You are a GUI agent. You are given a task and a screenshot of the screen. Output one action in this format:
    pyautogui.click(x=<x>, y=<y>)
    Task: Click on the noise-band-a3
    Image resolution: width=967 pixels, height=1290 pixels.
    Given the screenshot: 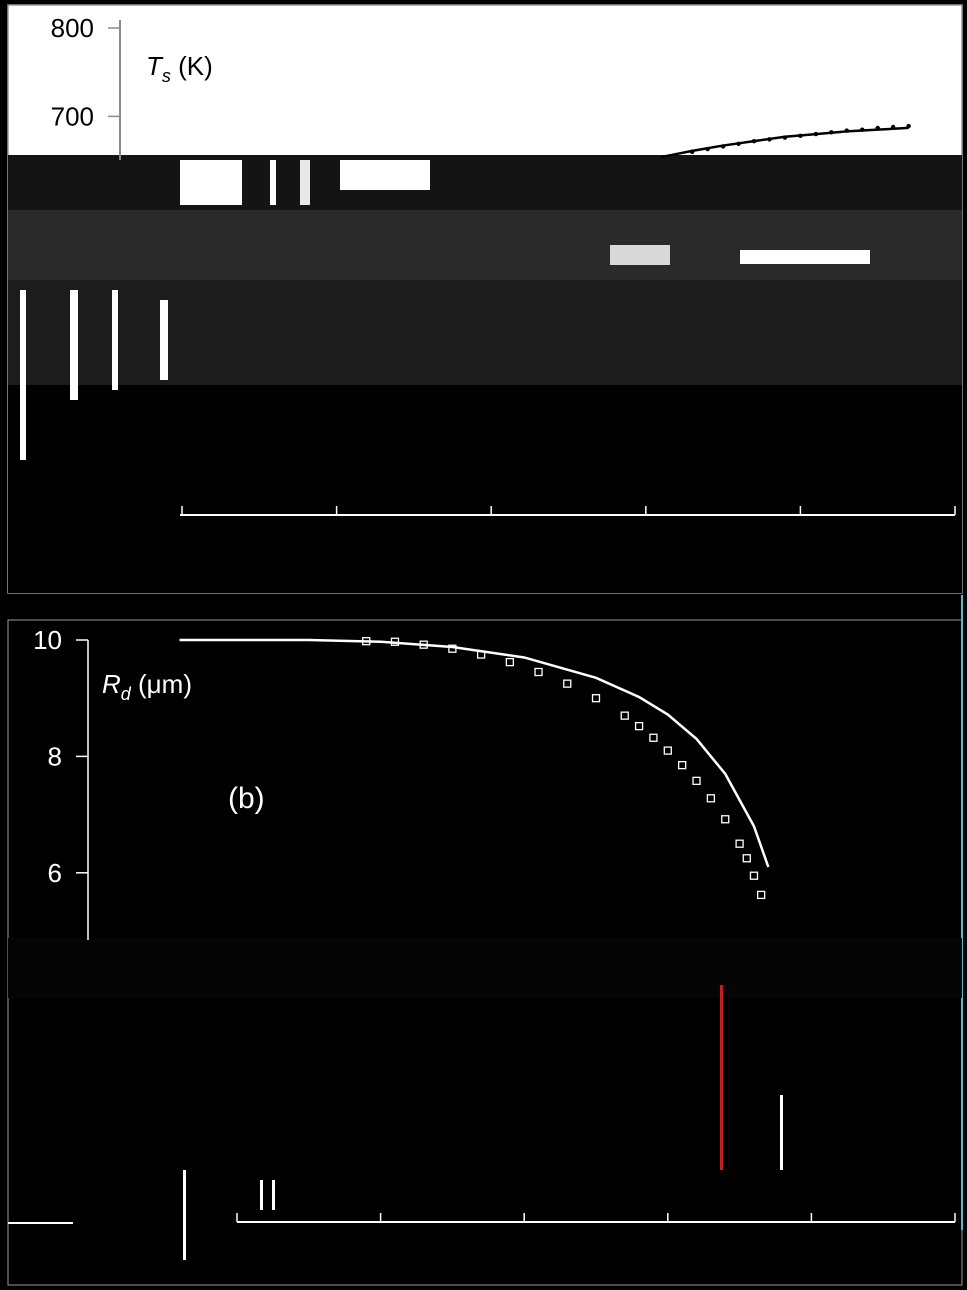 What is the action you would take?
    pyautogui.click(x=485, y=332)
    